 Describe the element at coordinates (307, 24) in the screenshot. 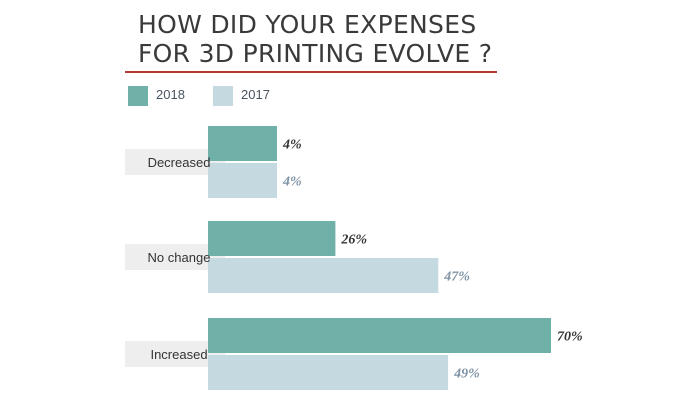

I see `chart-title-line-1: HOW DID YOUR EXPENSES` at that location.